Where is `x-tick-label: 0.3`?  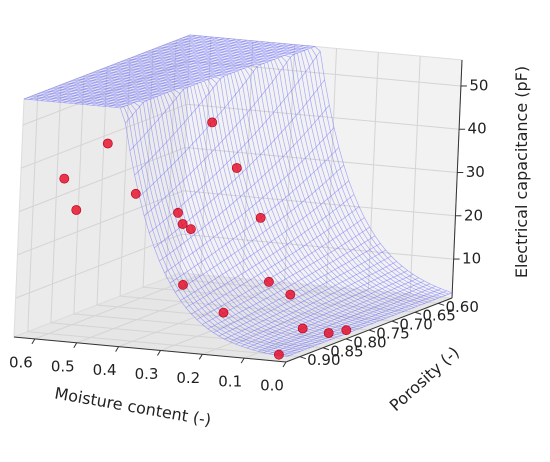
x-tick-label: 0.3 is located at coordinates (147, 374).